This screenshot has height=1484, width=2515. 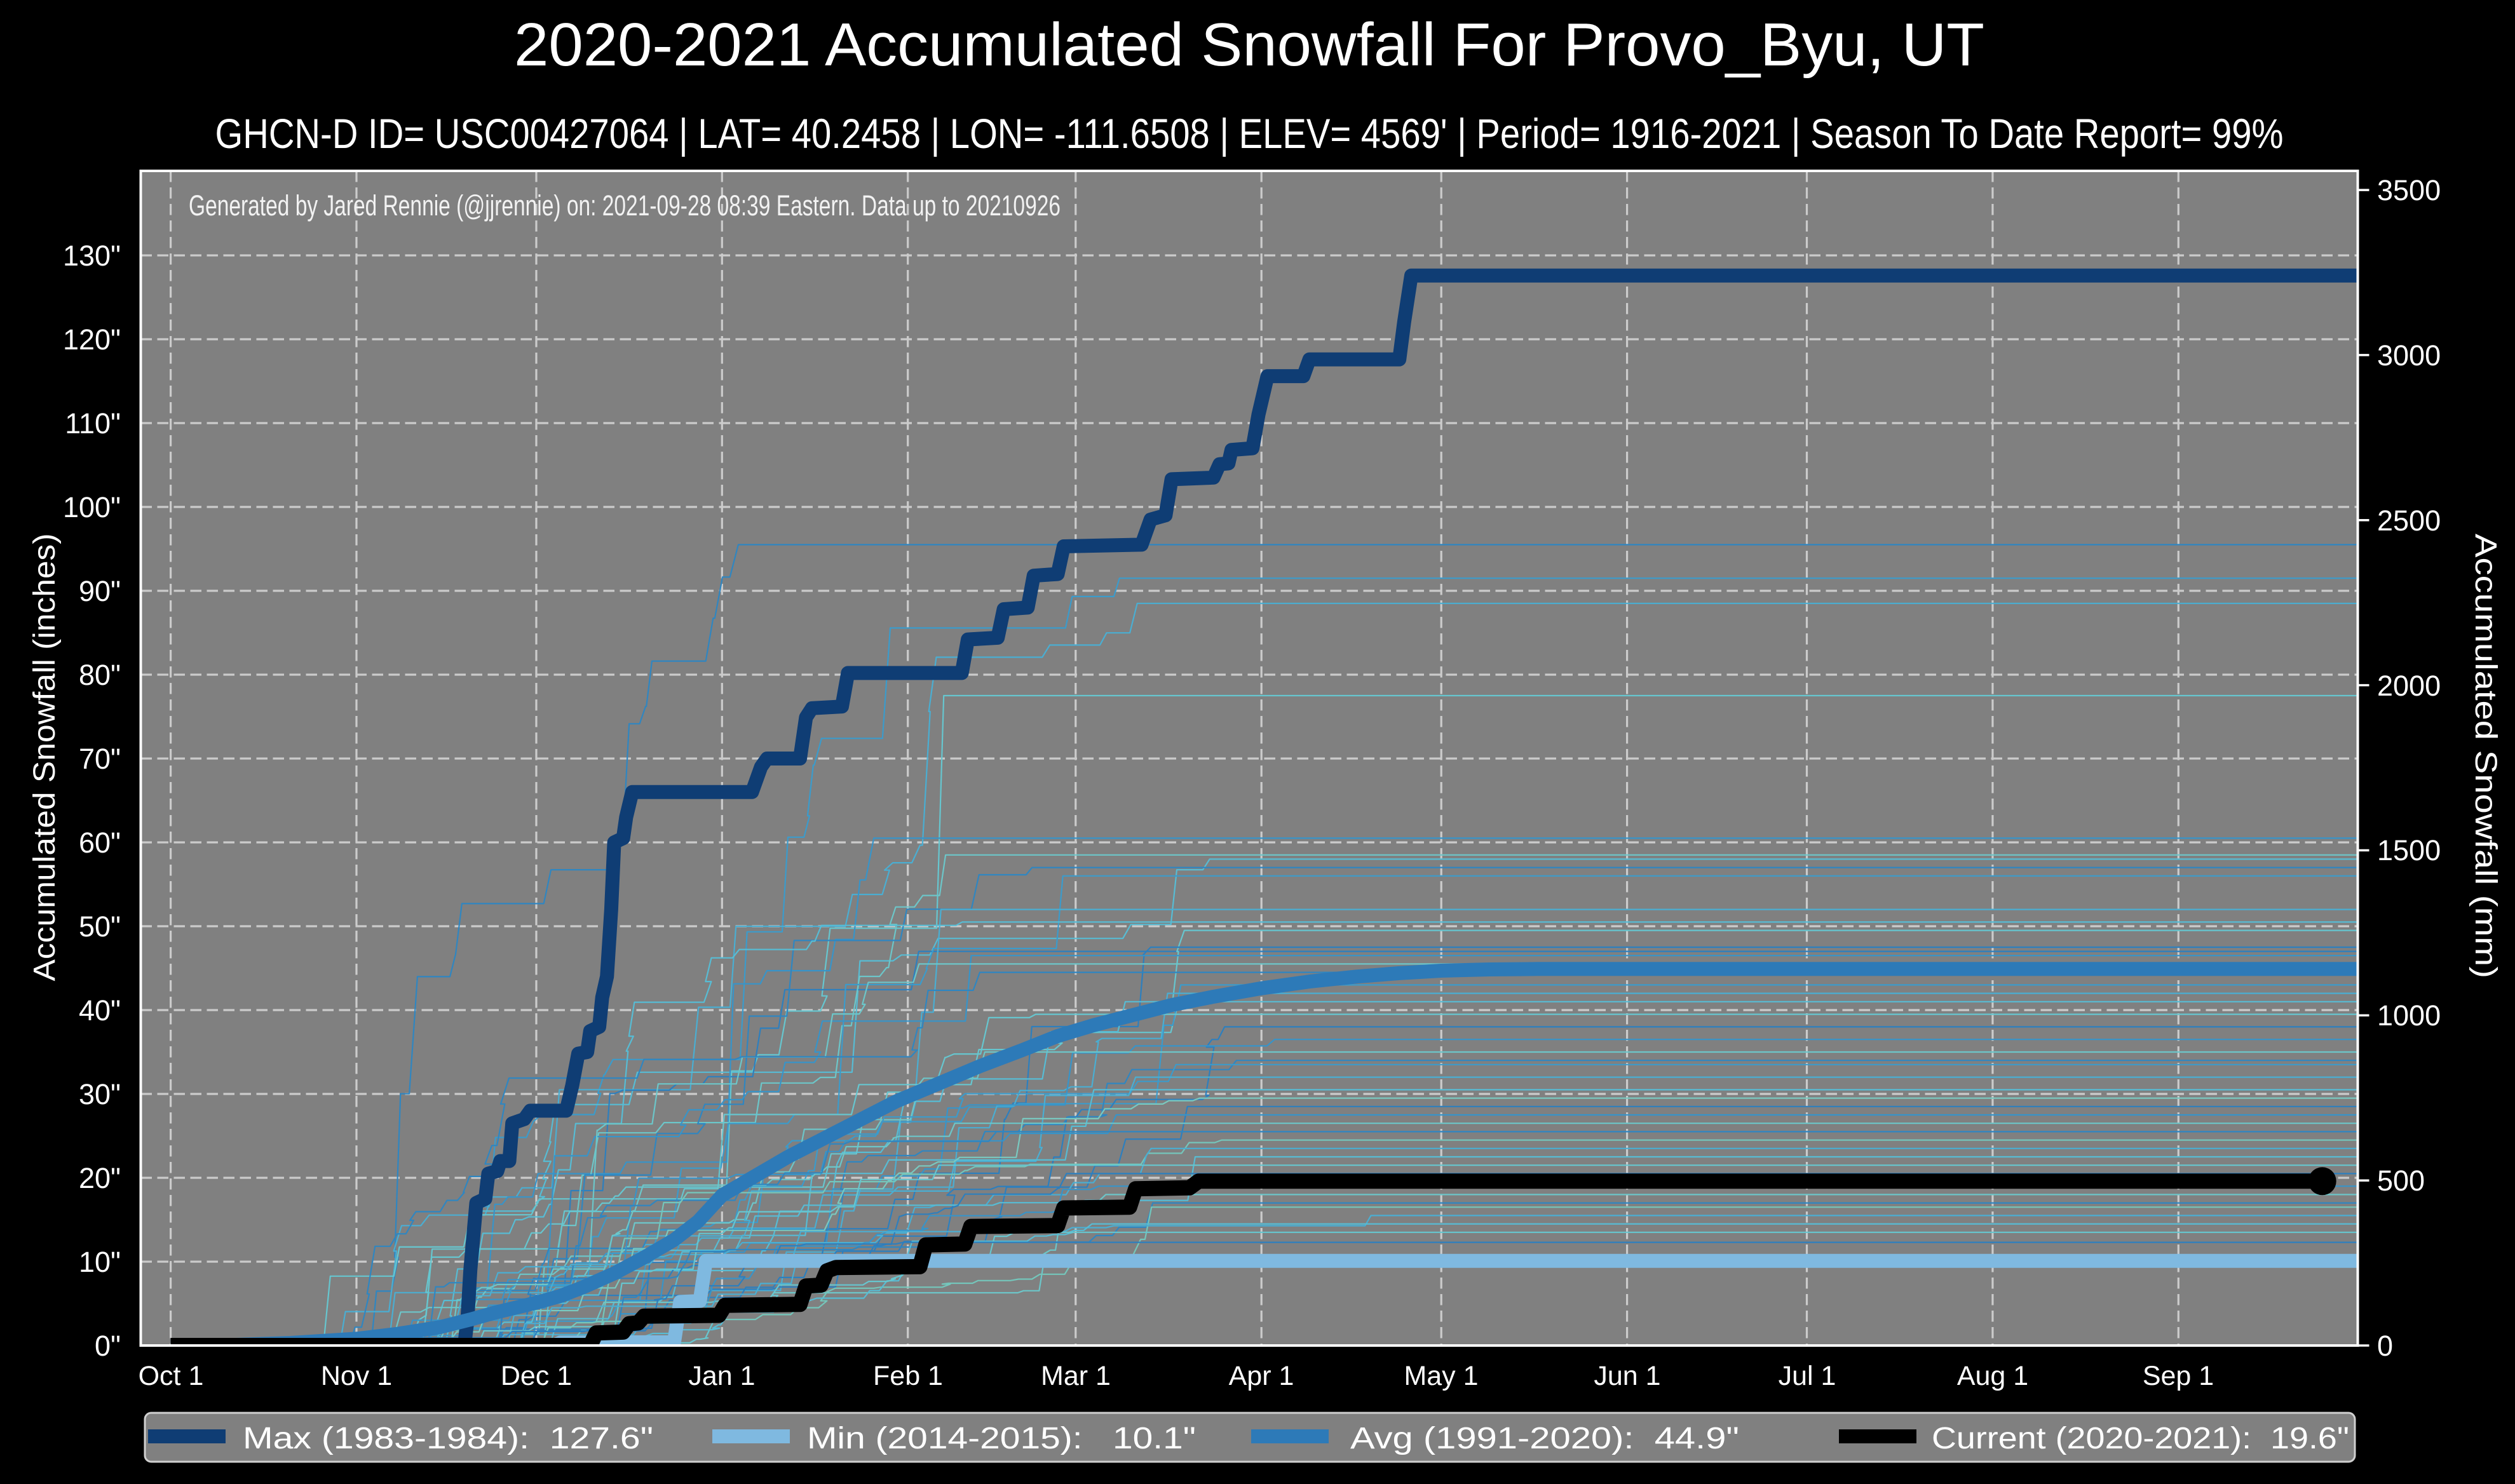 I want to click on svg-text: 90", so click(x=100, y=591).